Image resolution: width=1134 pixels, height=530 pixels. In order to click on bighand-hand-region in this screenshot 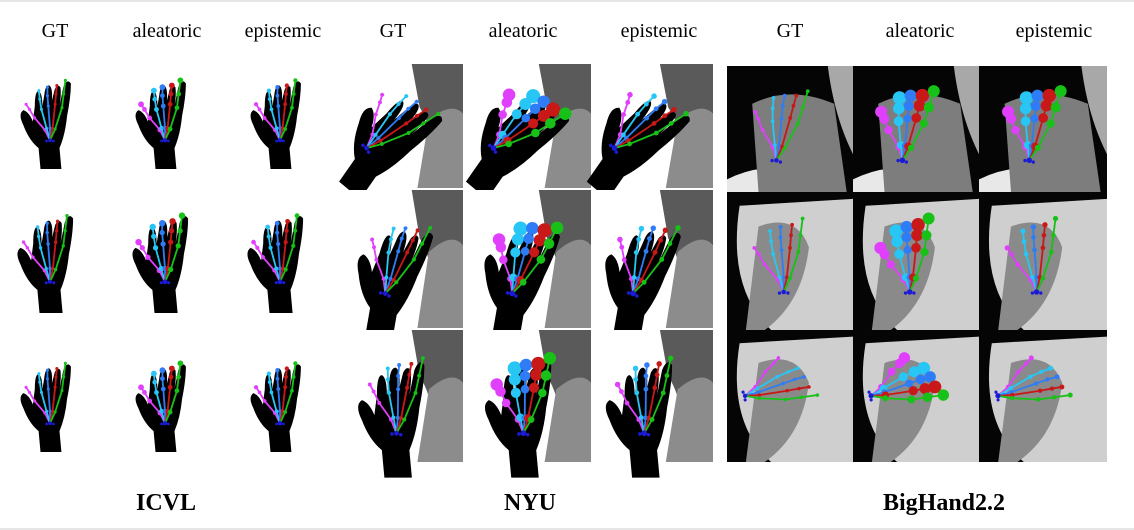, I will do `click(1030, 410)`.